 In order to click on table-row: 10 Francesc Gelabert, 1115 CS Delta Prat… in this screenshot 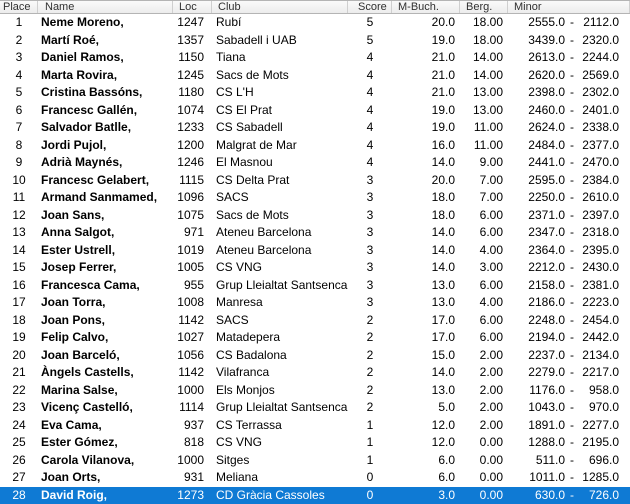, I will do `click(315, 181)`.